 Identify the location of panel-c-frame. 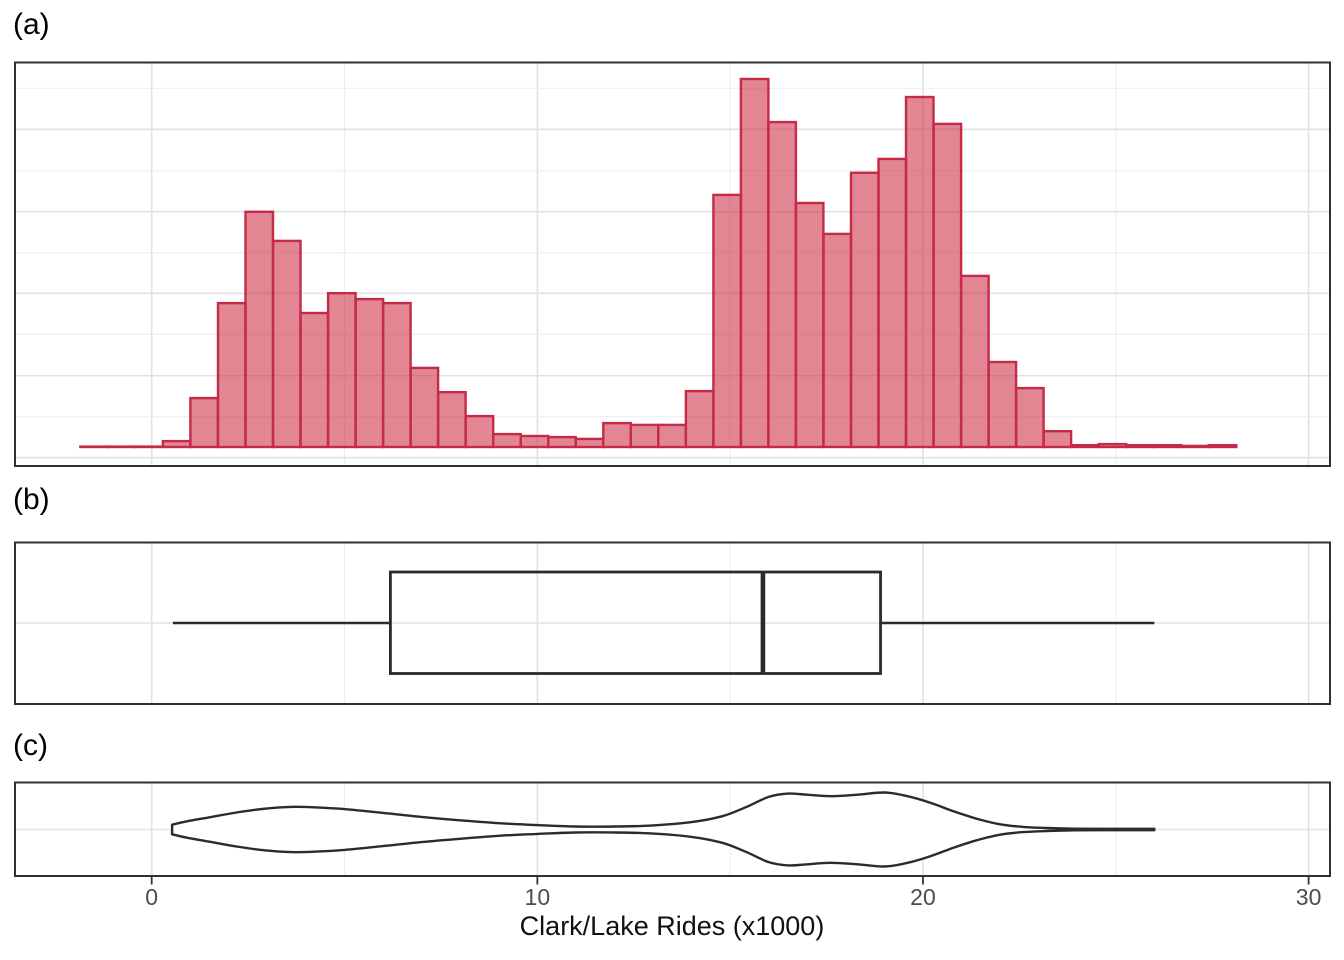
(672, 829).